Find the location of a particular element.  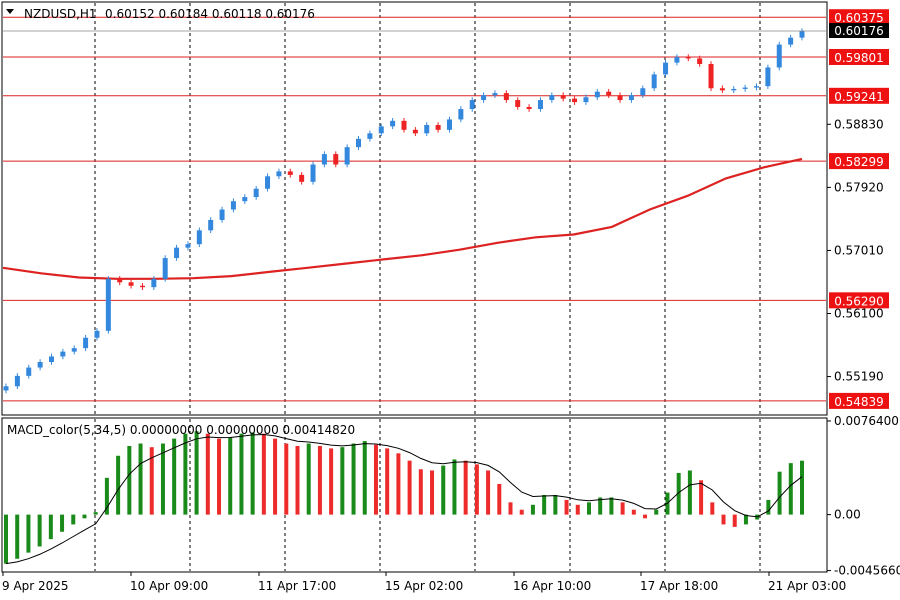

macd-y-tick-label: -0.0045660 is located at coordinates (867, 571).